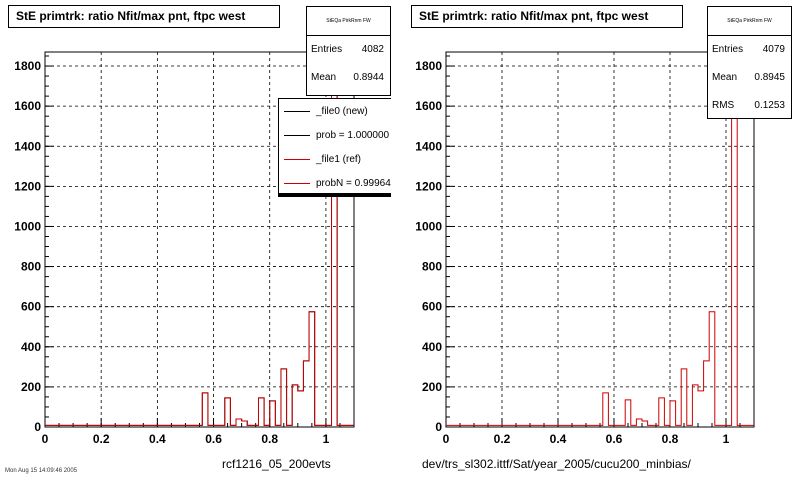 The image size is (800, 480). Describe the element at coordinates (348, 78) in the screenshot. I see `left-stats-mean-row: Mean 0.8944` at that location.